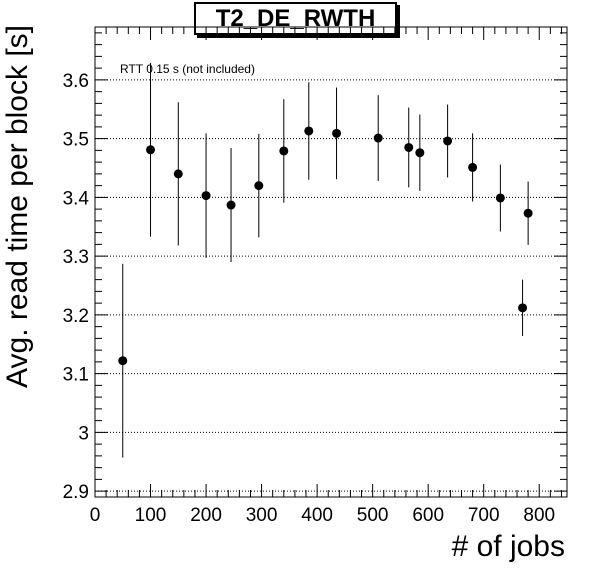  Describe the element at coordinates (76, 257) in the screenshot. I see `y-tick-label: 3.3` at that location.